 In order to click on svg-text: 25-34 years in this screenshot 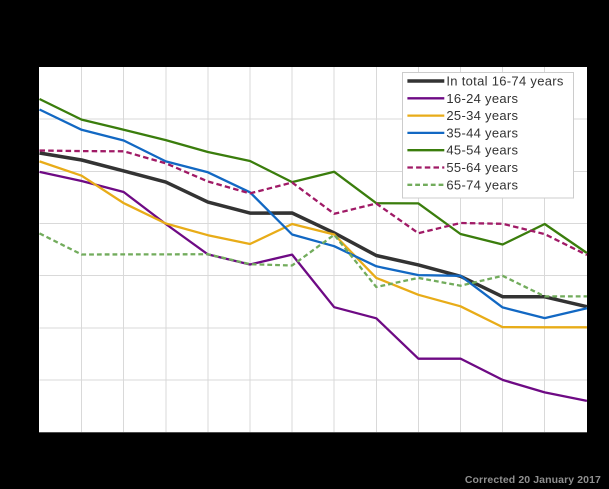, I will do `click(482, 115)`.